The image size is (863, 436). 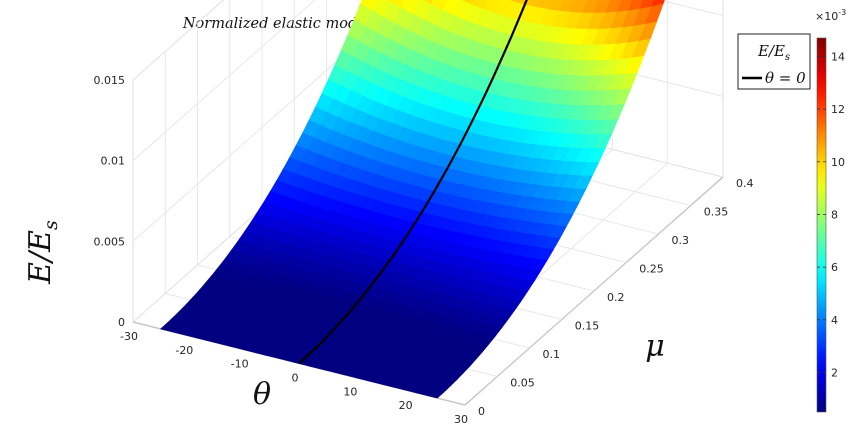 What do you see at coordinates (110, 80) in the screenshot?
I see `z-tick-label: 0.015` at bounding box center [110, 80].